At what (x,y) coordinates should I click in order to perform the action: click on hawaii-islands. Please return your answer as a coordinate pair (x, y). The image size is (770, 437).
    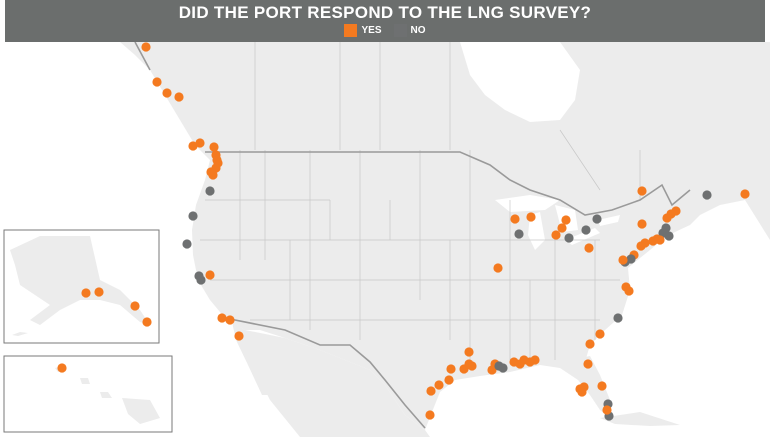
    Looking at the image, I should click on (107, 395).